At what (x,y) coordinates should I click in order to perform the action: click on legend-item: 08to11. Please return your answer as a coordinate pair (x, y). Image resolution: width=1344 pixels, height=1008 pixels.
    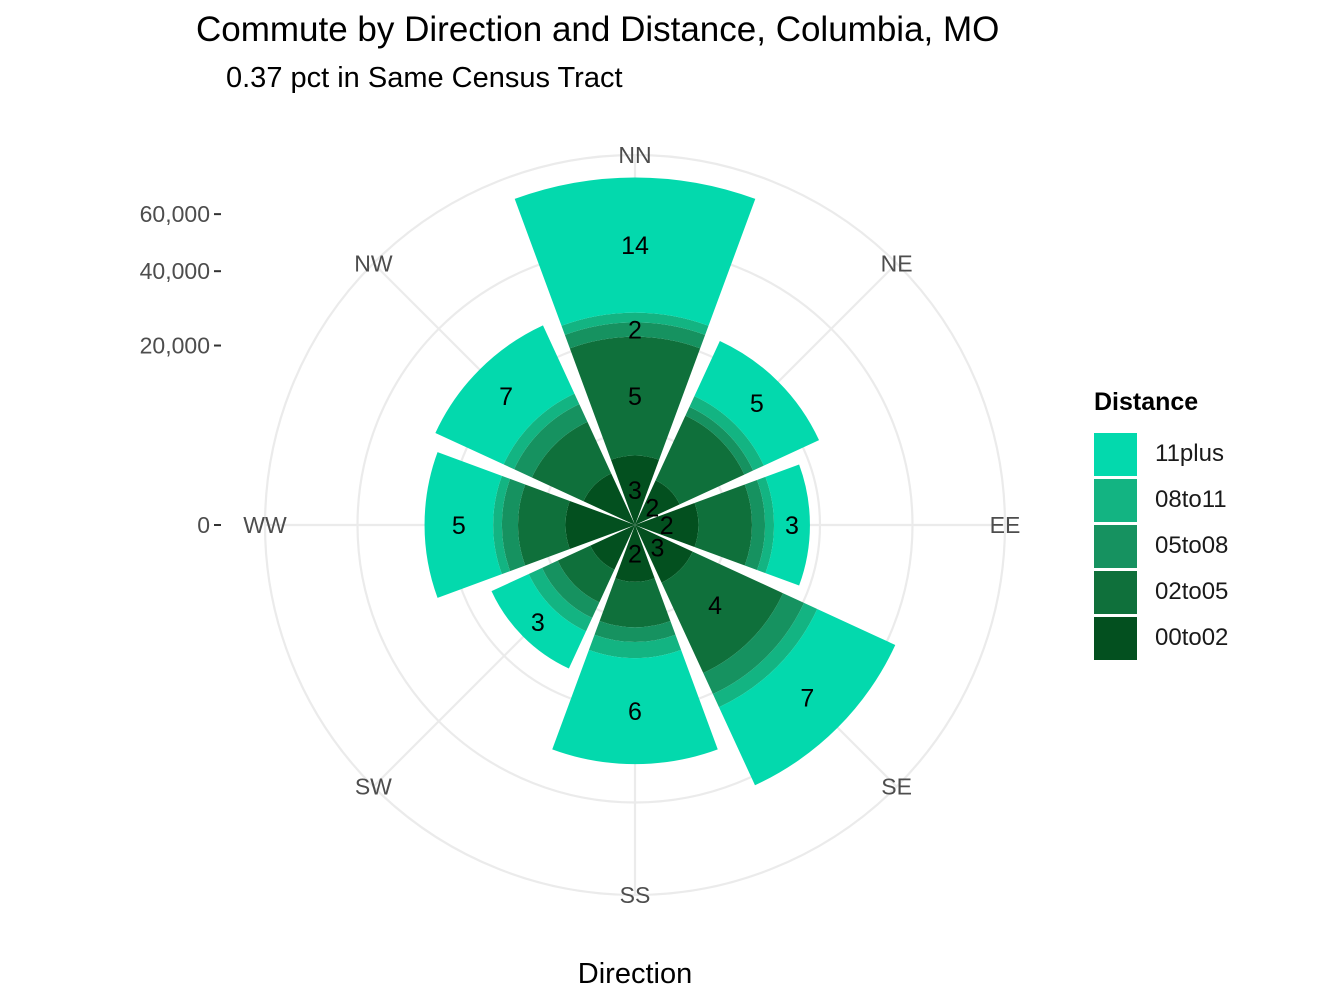
    Looking at the image, I should click on (1161, 500).